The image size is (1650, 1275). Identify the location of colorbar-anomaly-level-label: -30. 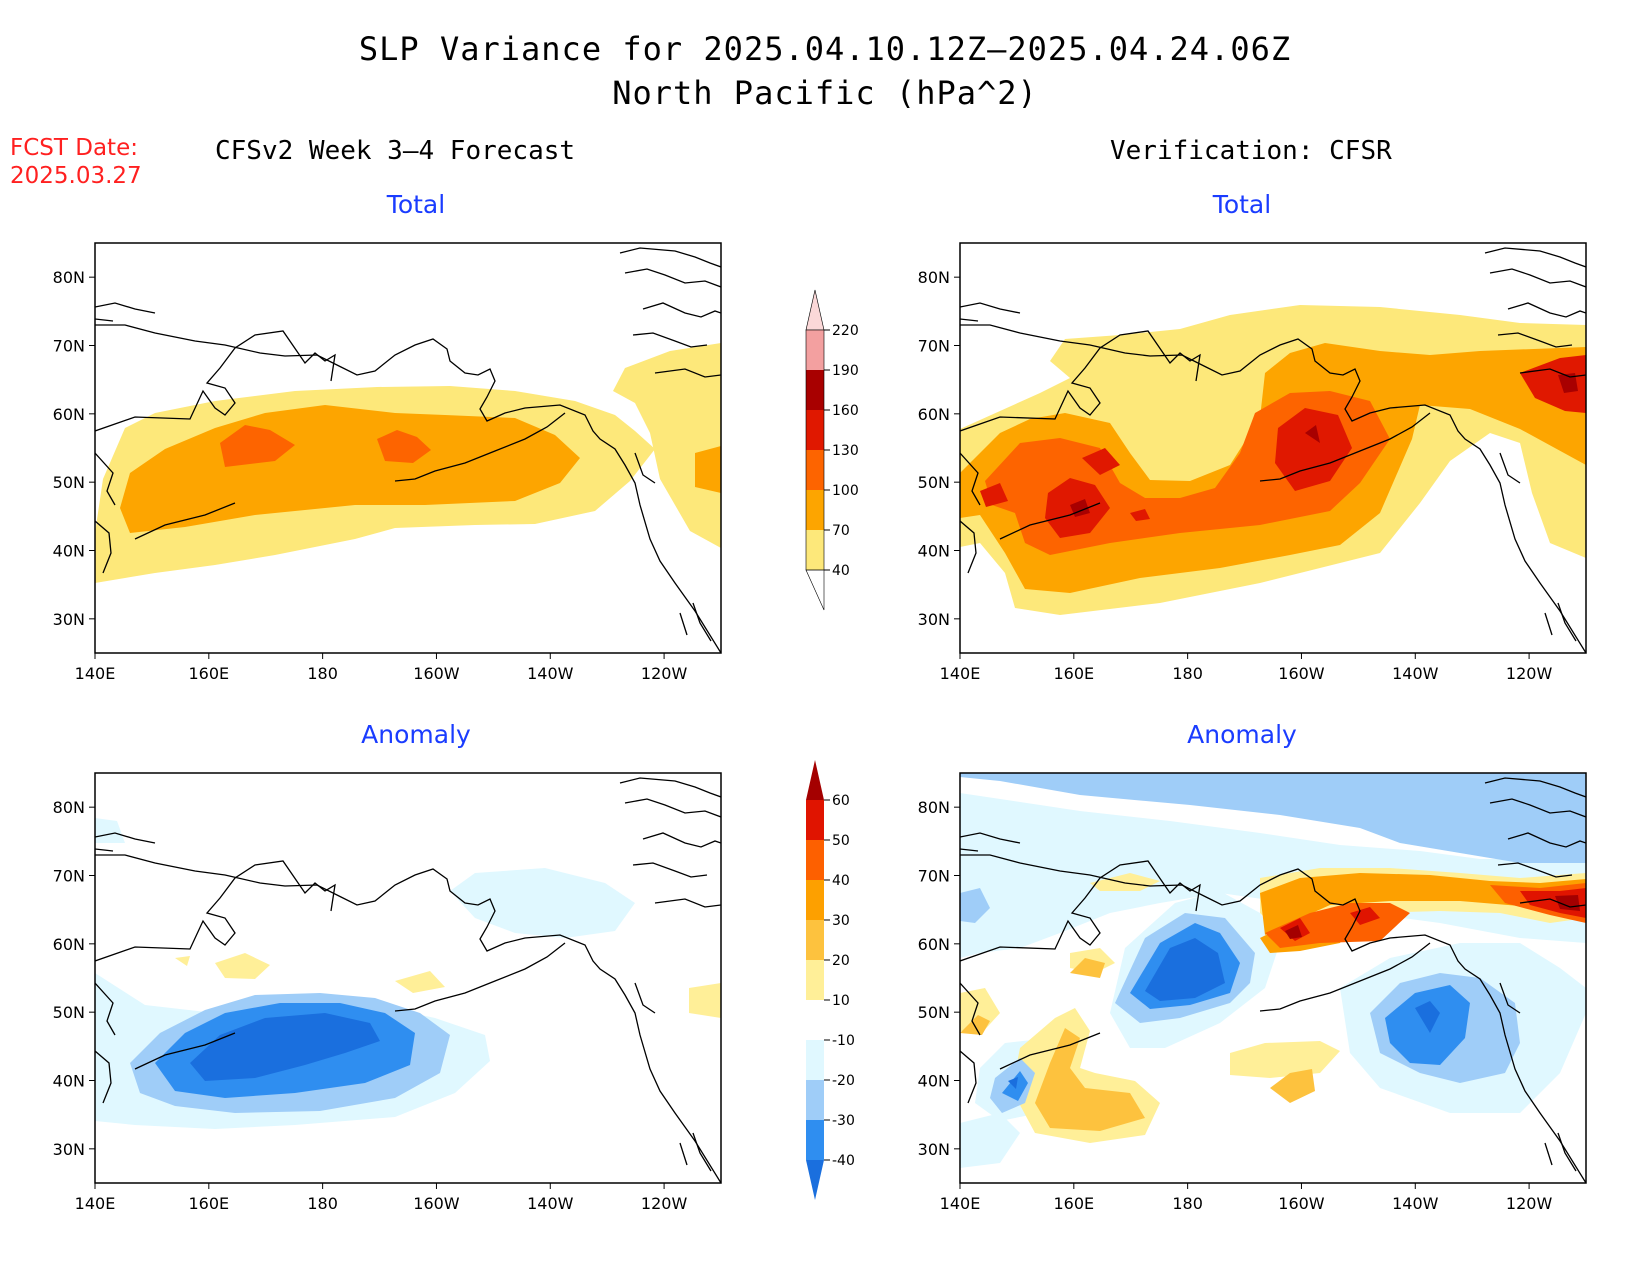
(843, 1121).